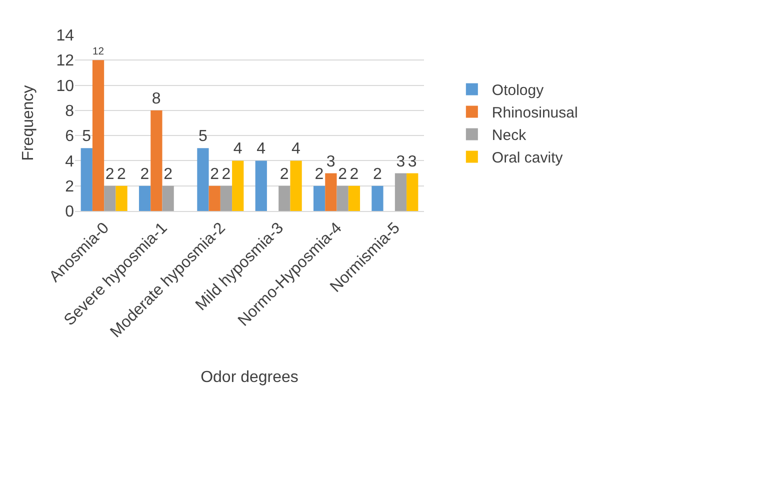  Describe the element at coordinates (535, 113) in the screenshot. I see `legend-label: Rhinosinusal` at that location.